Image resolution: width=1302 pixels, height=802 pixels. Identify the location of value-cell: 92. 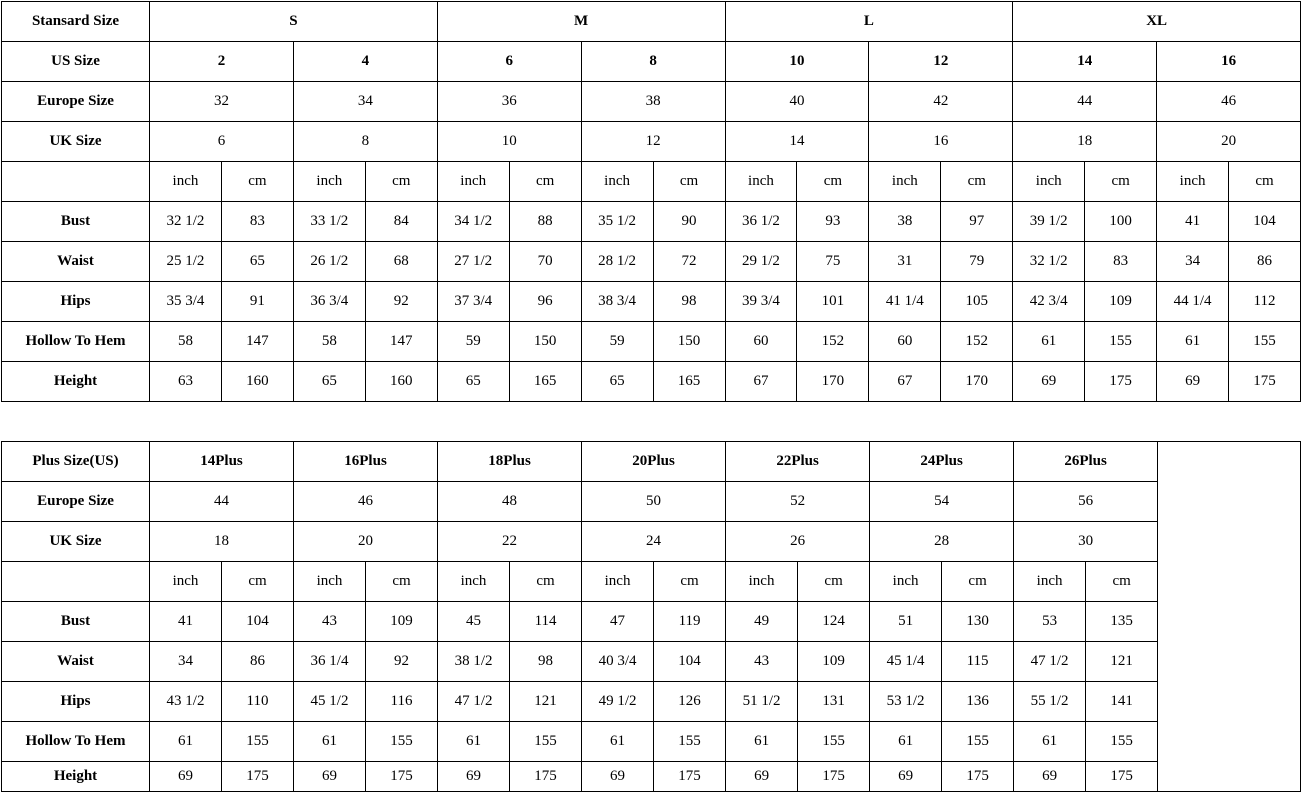
(401, 301).